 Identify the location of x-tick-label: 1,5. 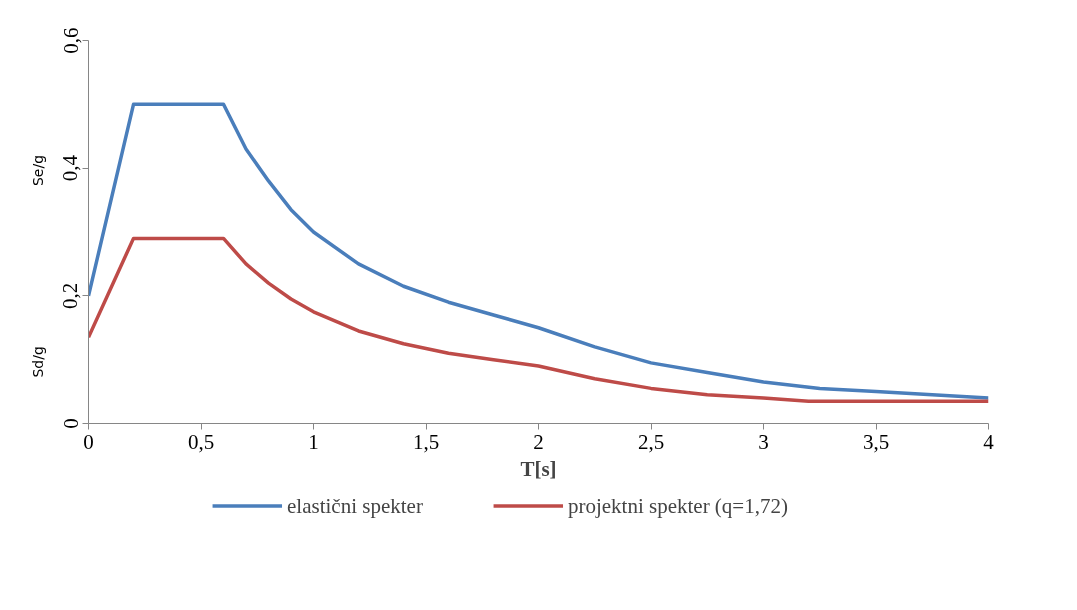
(426, 441).